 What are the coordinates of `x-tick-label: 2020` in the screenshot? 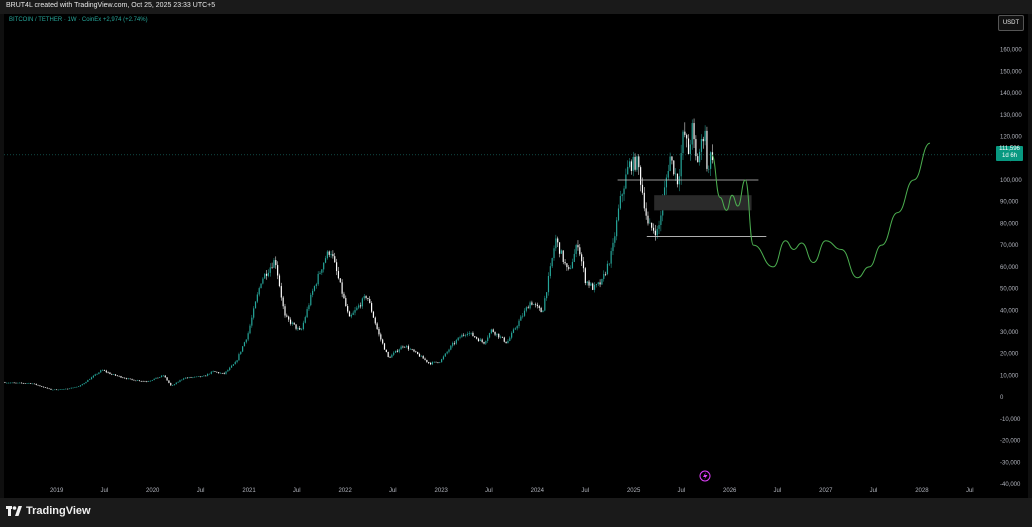 It's located at (153, 491).